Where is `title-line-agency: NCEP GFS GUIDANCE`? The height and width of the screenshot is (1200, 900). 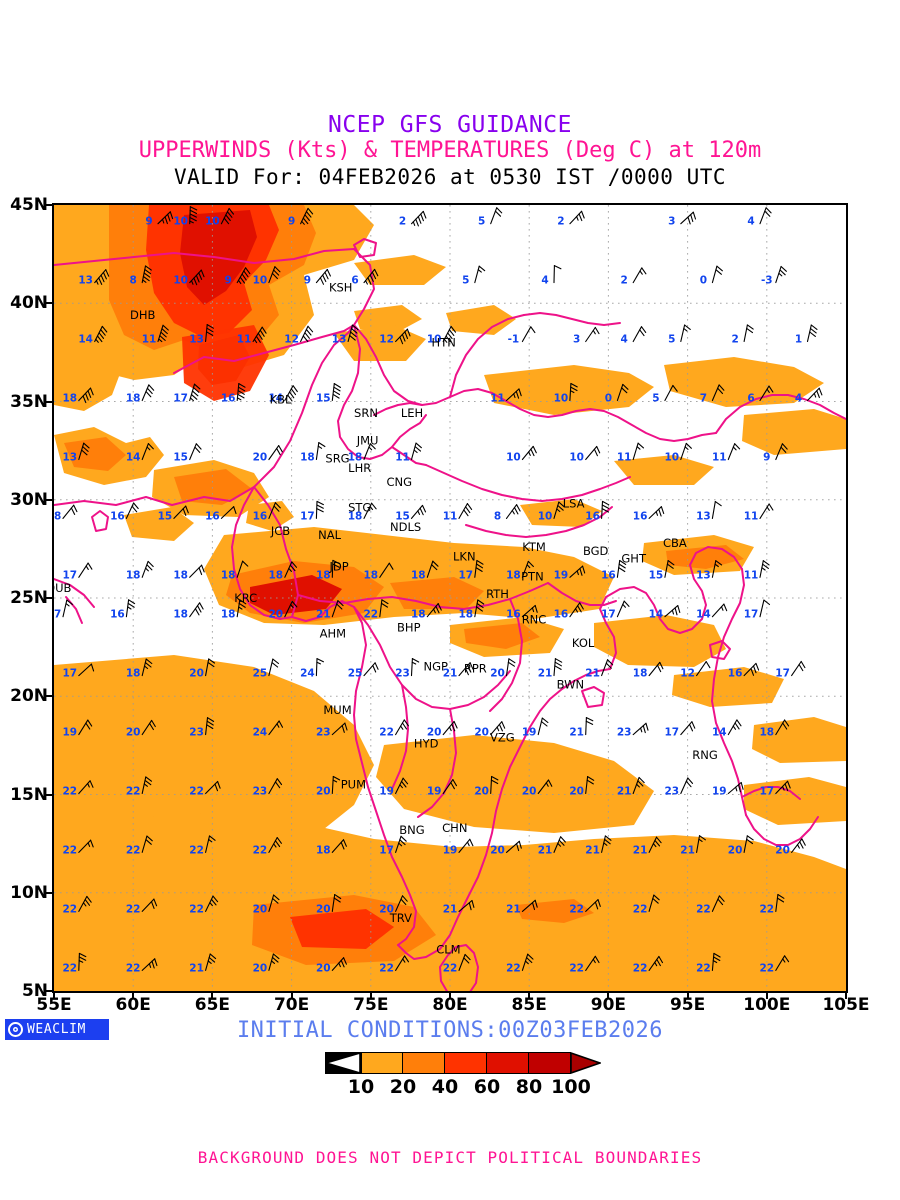
title-line-agency: NCEP GFS GUIDANCE is located at coordinates (450, 125).